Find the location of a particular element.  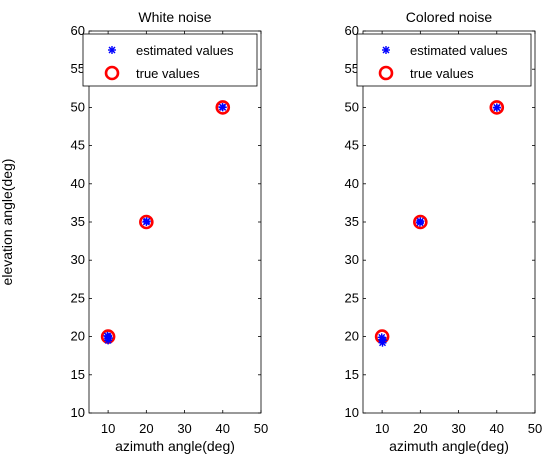

chart-title: White noise is located at coordinates (174, 17).